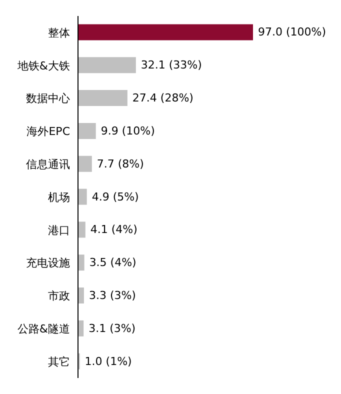 The image size is (341, 394). Describe the element at coordinates (292, 32) in the screenshot. I see `data-label: 97.0 (100%)` at that location.